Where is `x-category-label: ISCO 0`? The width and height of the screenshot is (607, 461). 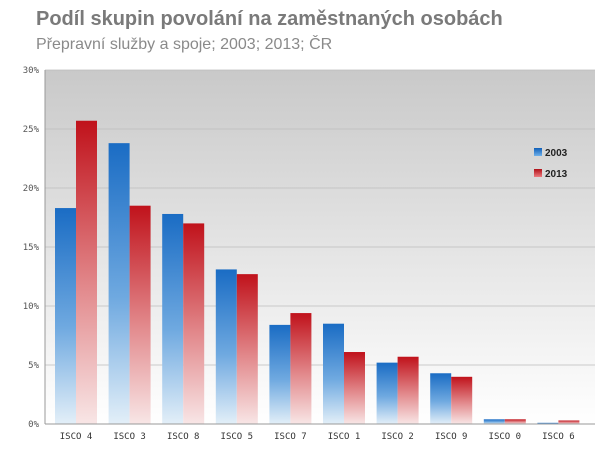
x-category-label: ISCO 0 is located at coordinates (505, 437).